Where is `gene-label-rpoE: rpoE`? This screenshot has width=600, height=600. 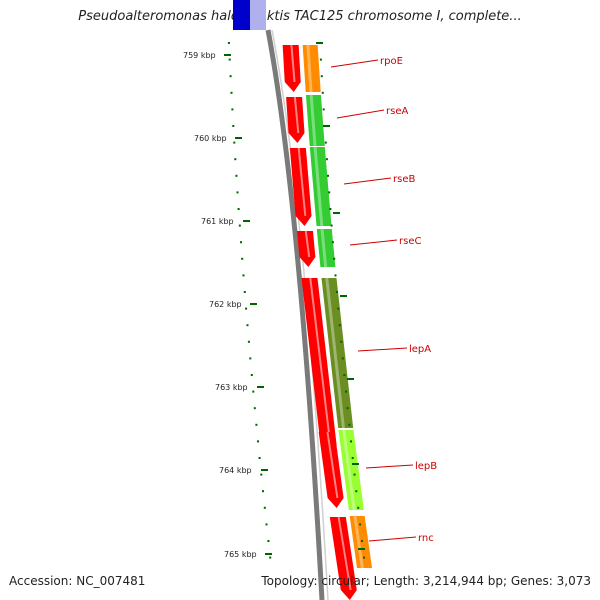 gene-label-rpoE: rpoE is located at coordinates (391, 61).